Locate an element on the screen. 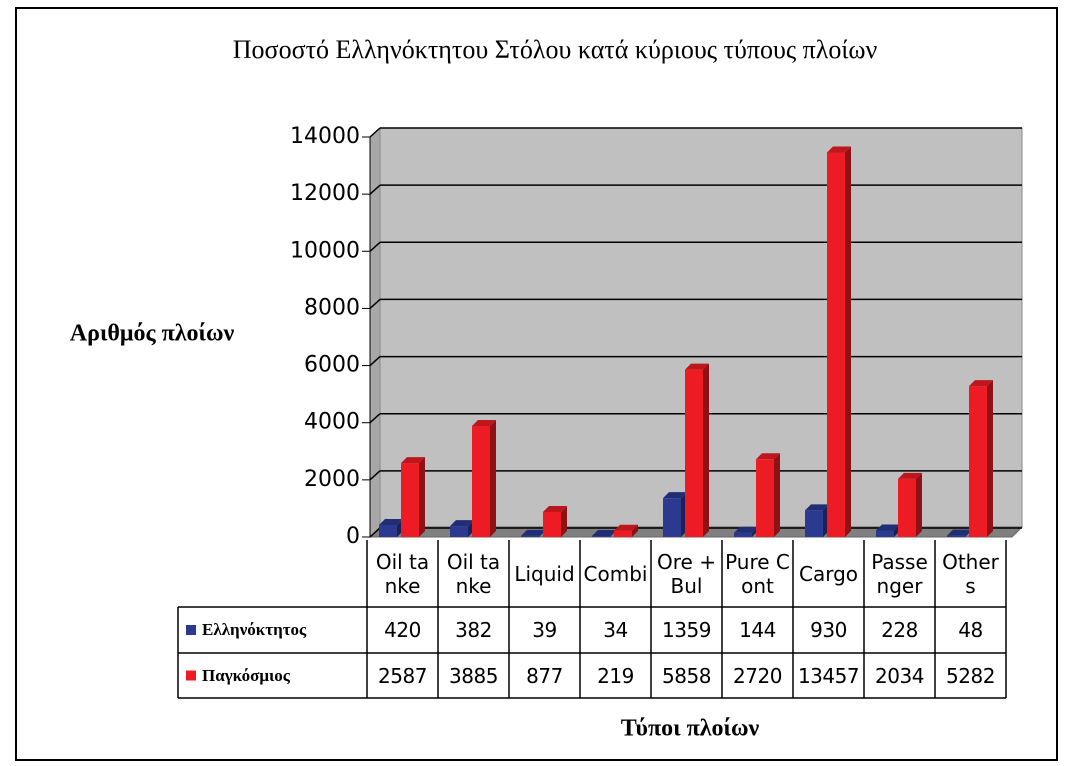  table-value: 219 is located at coordinates (615, 675).